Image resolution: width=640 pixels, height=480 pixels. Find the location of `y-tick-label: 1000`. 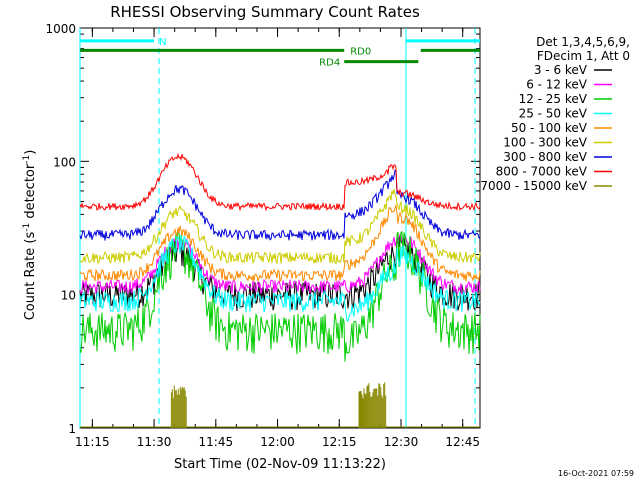

y-tick-label: 1000 is located at coordinates (60, 29).